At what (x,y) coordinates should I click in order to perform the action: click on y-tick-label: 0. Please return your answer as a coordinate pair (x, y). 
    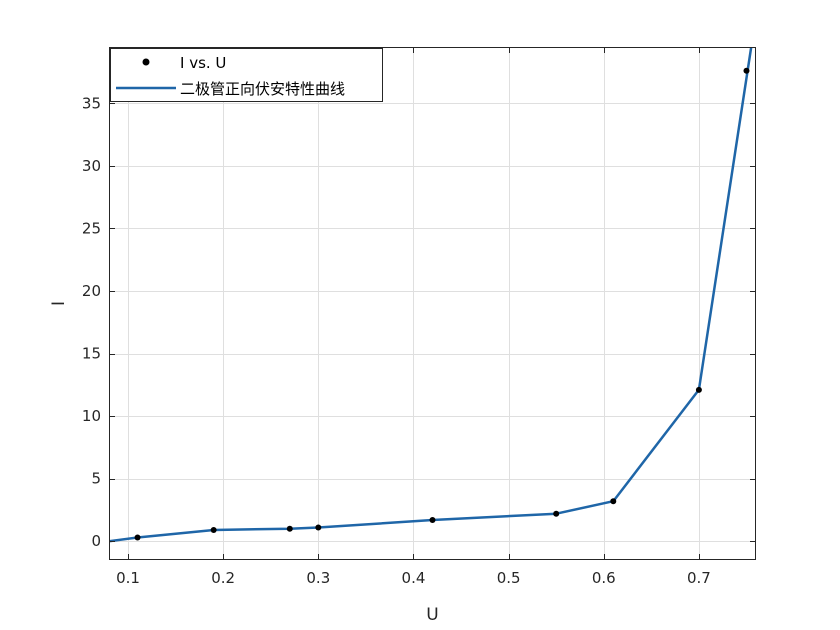
    Looking at the image, I should click on (96, 541).